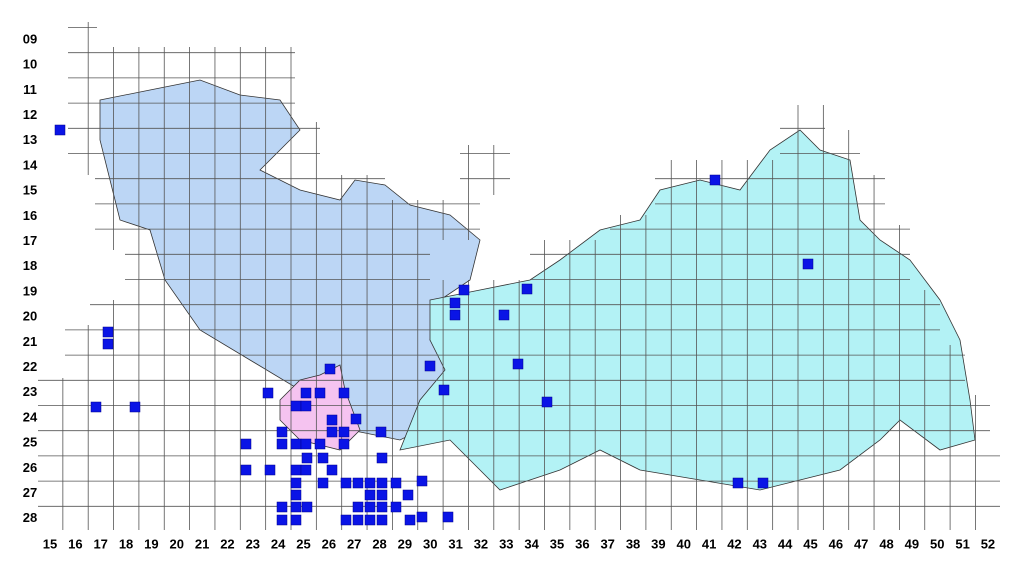 This screenshot has height=566, width=1010. What do you see at coordinates (30, 64) in the screenshot?
I see `row-label: 10` at bounding box center [30, 64].